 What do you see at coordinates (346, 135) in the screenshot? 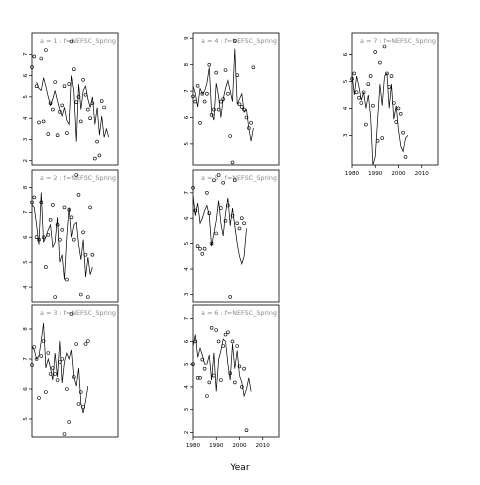
I see `y-tick-label: 3` at bounding box center [346, 135].